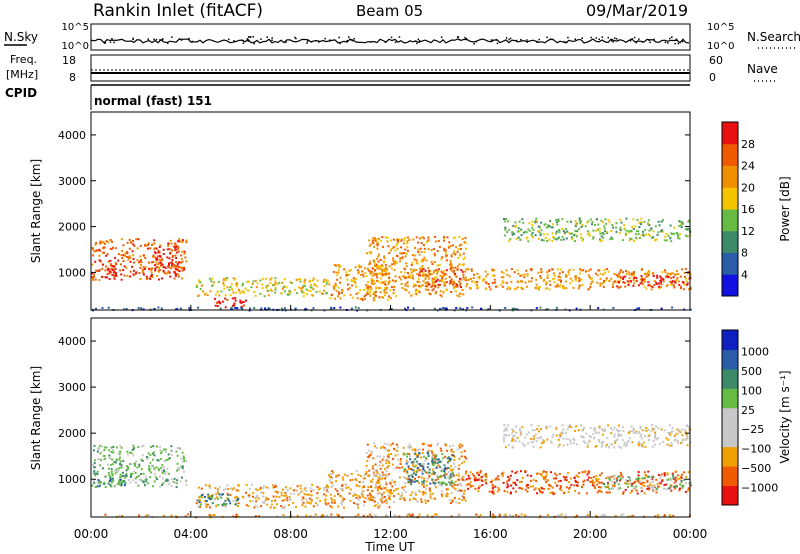 The image size is (800, 554). Describe the element at coordinates (762, 69) in the screenshot. I see `nave-label: Nave` at that location.